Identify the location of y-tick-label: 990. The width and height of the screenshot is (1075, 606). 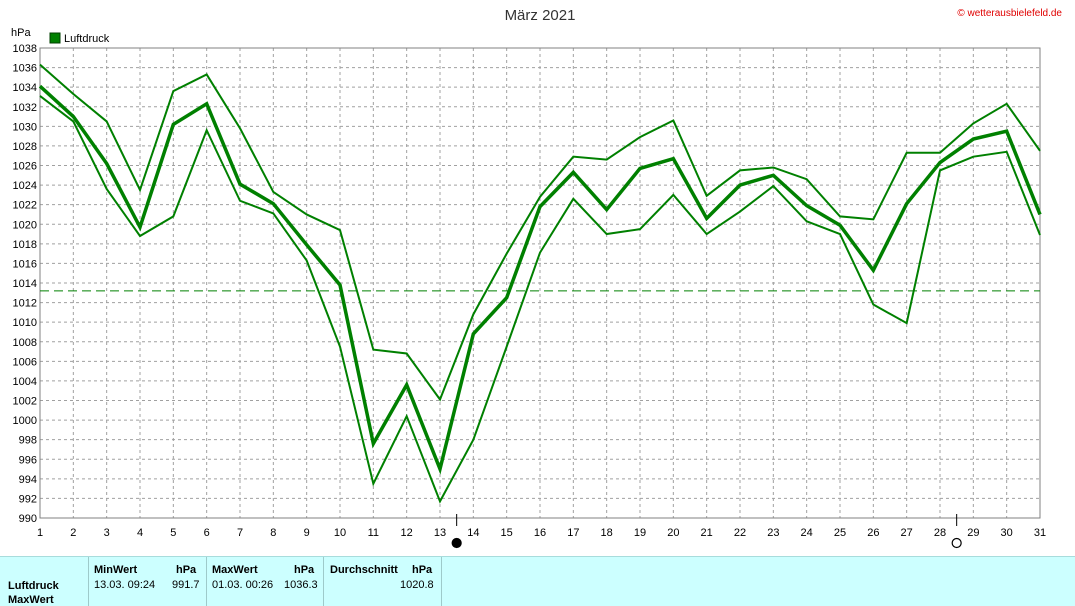
(28, 519).